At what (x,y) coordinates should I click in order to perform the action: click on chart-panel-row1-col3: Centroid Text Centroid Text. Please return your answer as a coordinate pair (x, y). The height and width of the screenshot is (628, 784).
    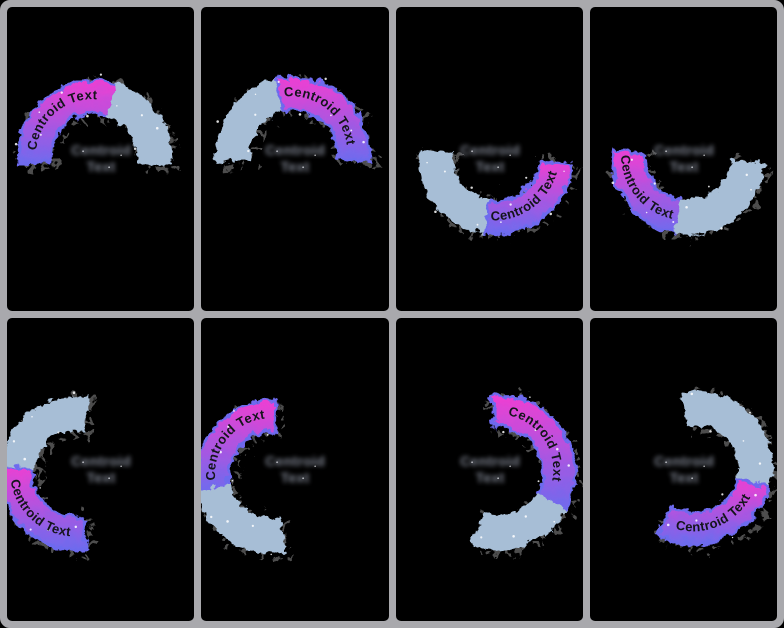
    Looking at the image, I should click on (489, 159).